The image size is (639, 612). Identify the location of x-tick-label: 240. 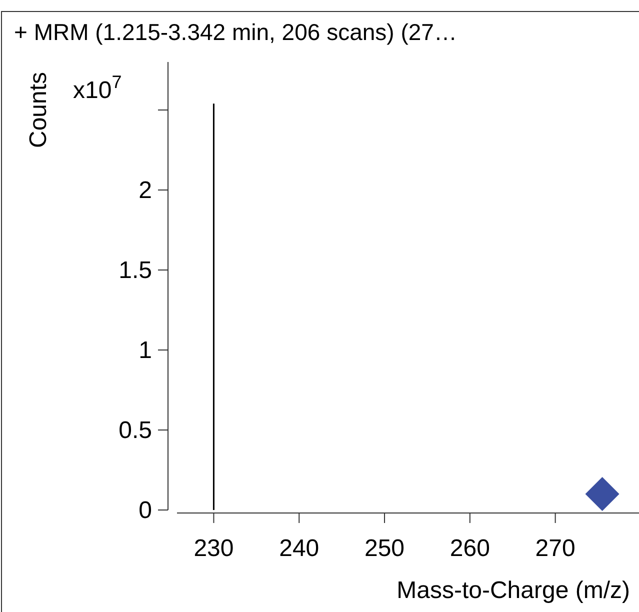
(299, 548).